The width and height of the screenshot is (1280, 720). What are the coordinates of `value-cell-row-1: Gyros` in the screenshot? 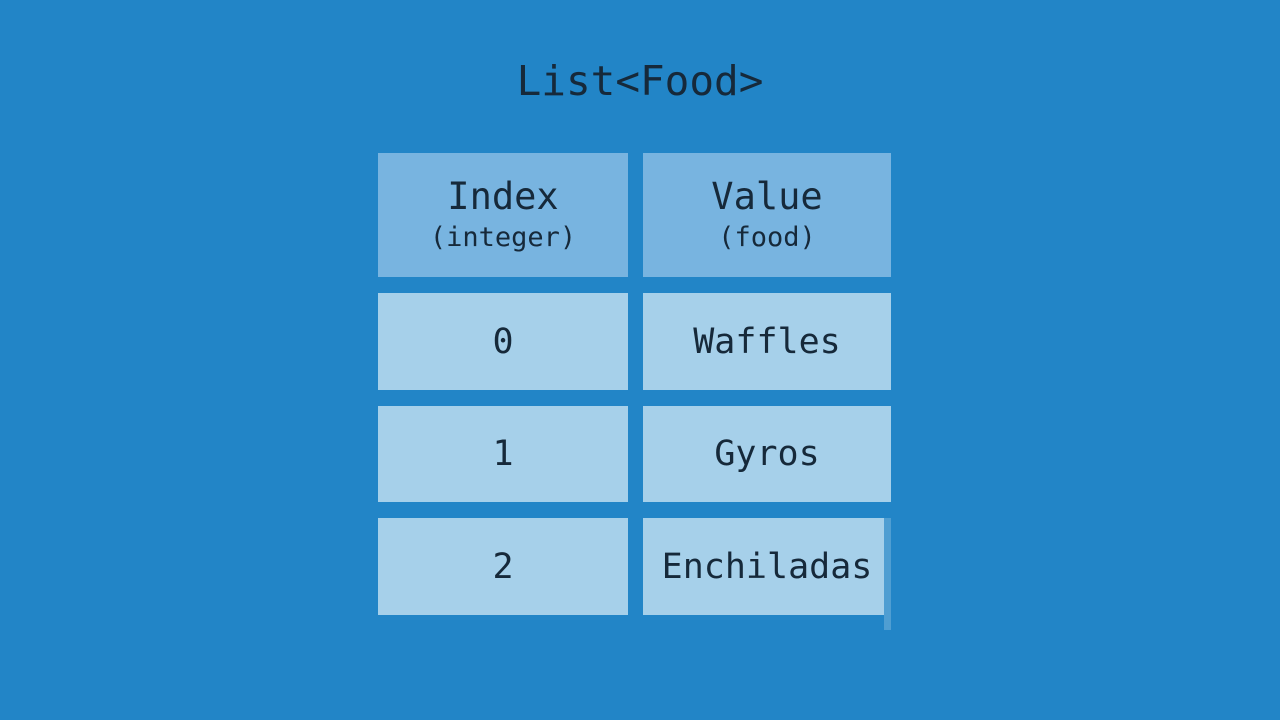 It's located at (767, 454).